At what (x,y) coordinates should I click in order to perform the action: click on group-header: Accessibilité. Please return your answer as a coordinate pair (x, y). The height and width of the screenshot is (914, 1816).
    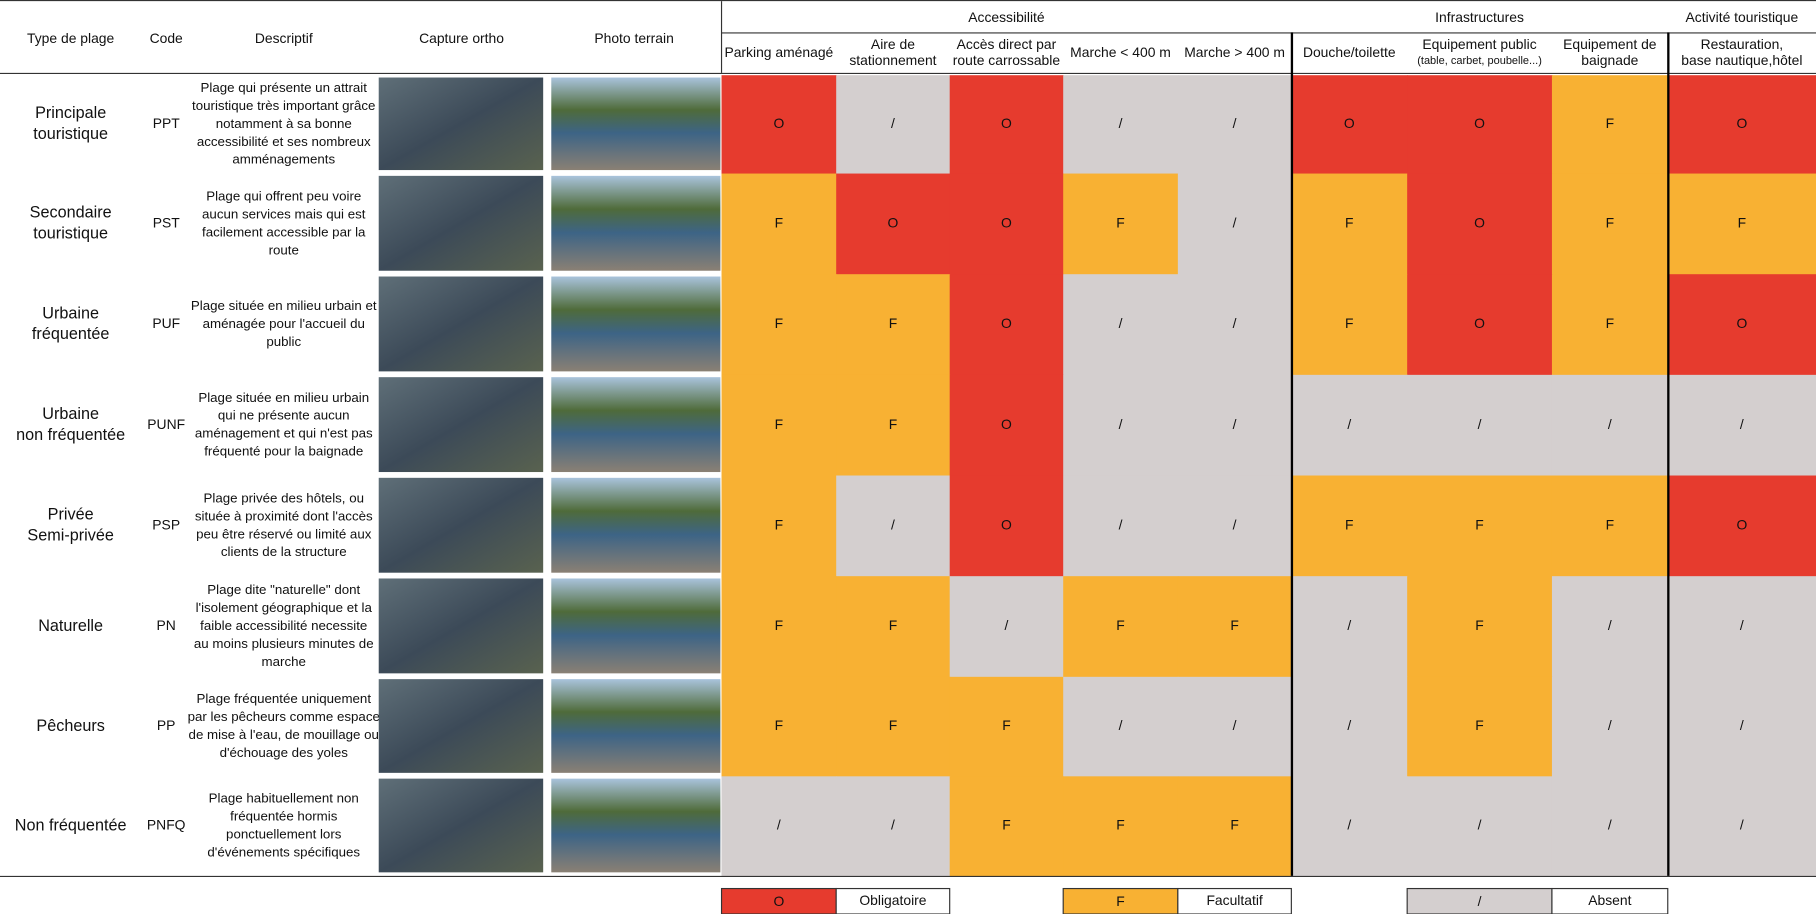
    Looking at the image, I should click on (1006, 17).